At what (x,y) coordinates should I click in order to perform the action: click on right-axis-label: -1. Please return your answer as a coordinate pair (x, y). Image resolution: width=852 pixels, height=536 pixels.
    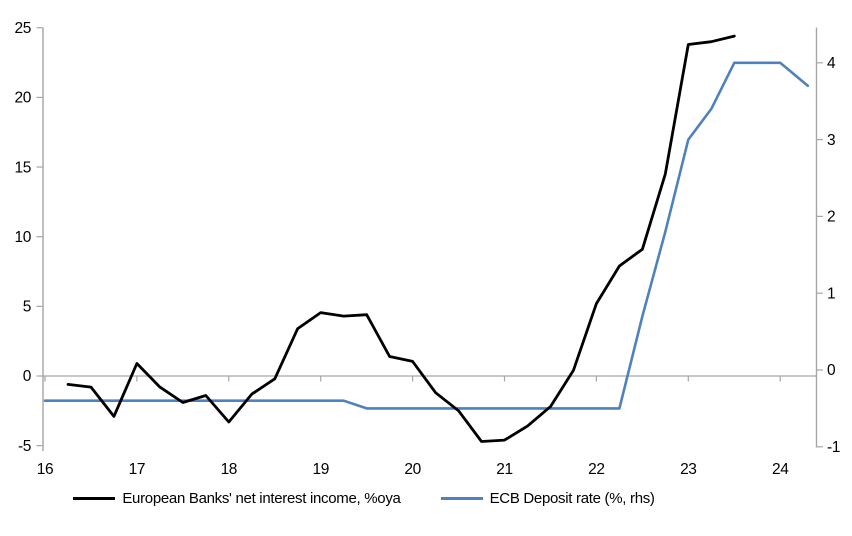
    Looking at the image, I should click on (833, 447).